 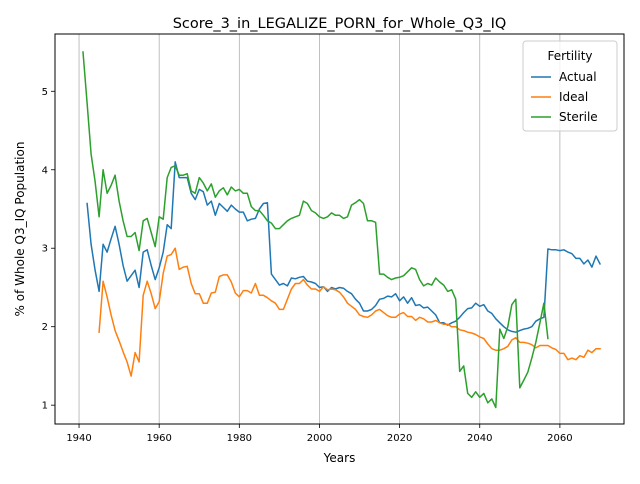 What do you see at coordinates (45, 406) in the screenshot?
I see `y-tick-label-1: 1` at bounding box center [45, 406].